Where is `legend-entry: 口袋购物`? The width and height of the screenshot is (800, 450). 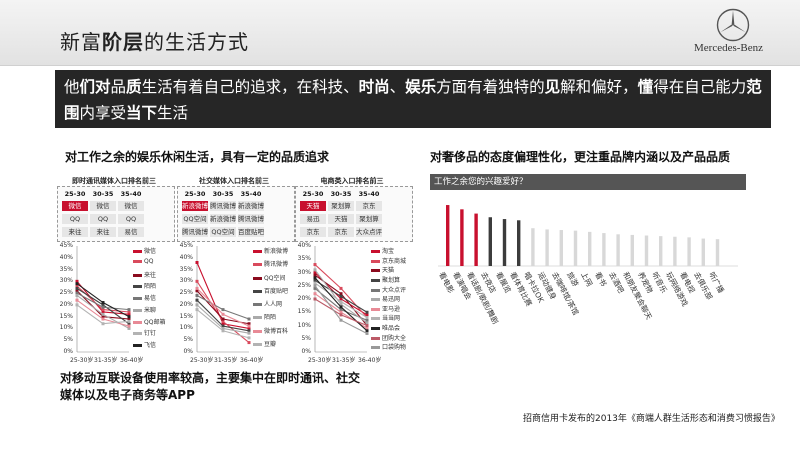
legend-entry: 口袋购物 is located at coordinates (388, 346).